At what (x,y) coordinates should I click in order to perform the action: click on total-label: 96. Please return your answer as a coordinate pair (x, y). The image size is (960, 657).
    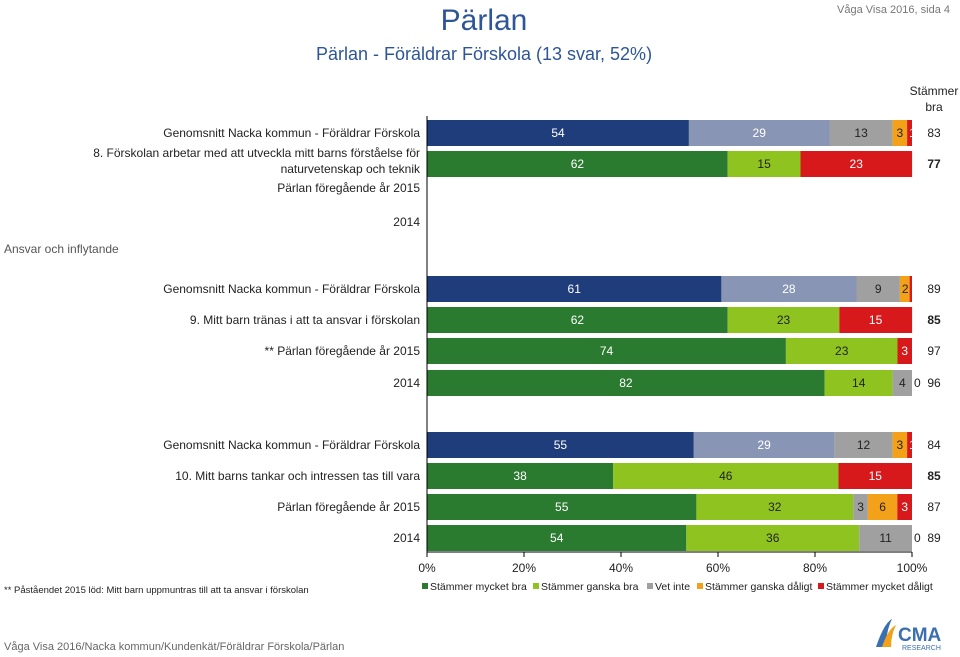
    Looking at the image, I should click on (934, 383).